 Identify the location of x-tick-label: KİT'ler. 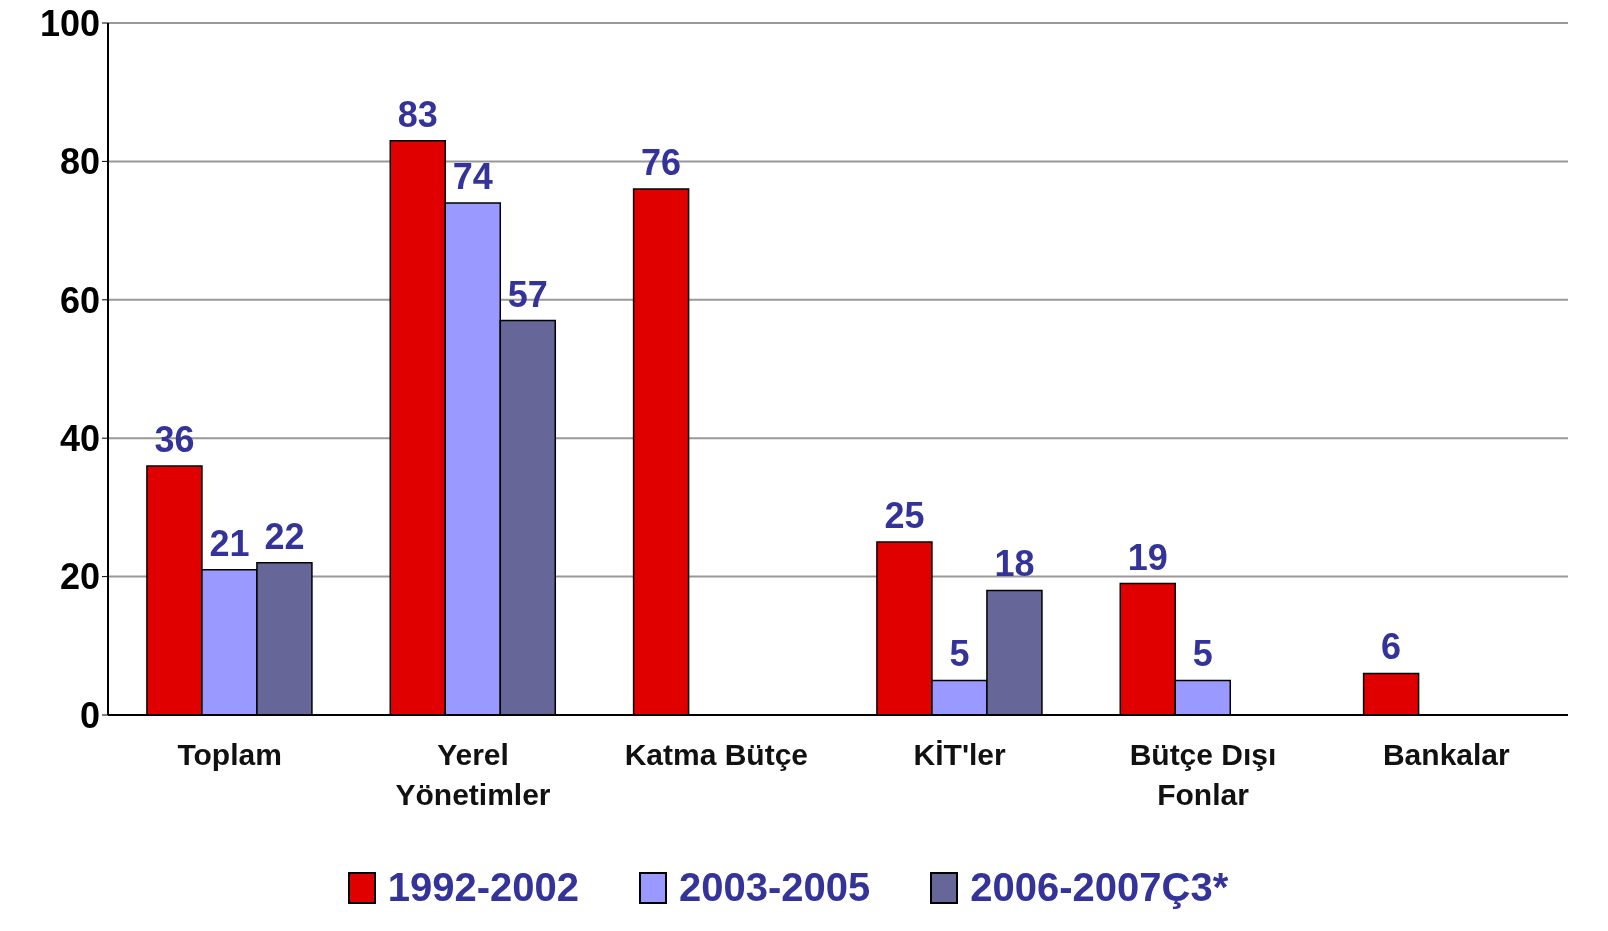
(960, 754).